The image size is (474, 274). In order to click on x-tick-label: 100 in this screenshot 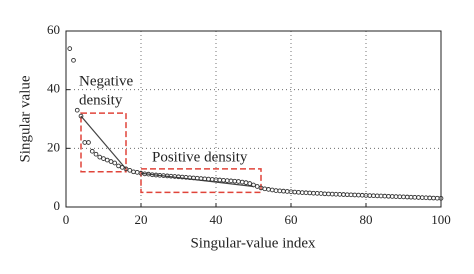, I will do `click(441, 219)`.